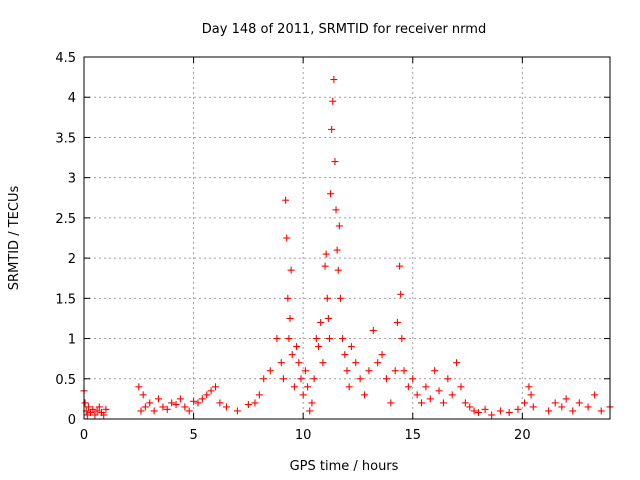  What do you see at coordinates (84, 435) in the screenshot?
I see `x-tick-label: 0` at bounding box center [84, 435].